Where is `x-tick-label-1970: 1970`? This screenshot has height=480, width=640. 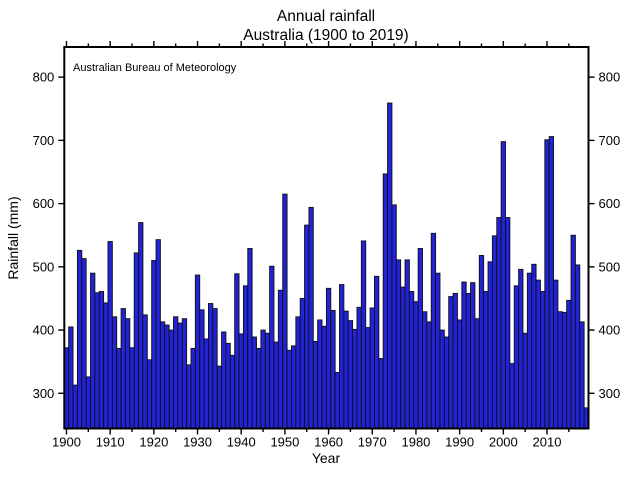 x-tick-label-1970: 1970 is located at coordinates (372, 442).